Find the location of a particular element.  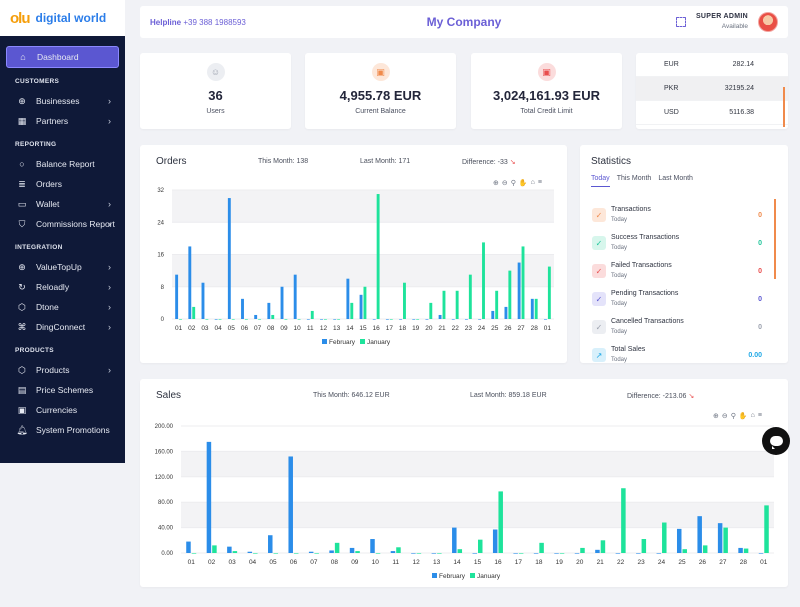

sidebar-item-dashboard: ⌂ Dashboard is located at coordinates (62, 57).